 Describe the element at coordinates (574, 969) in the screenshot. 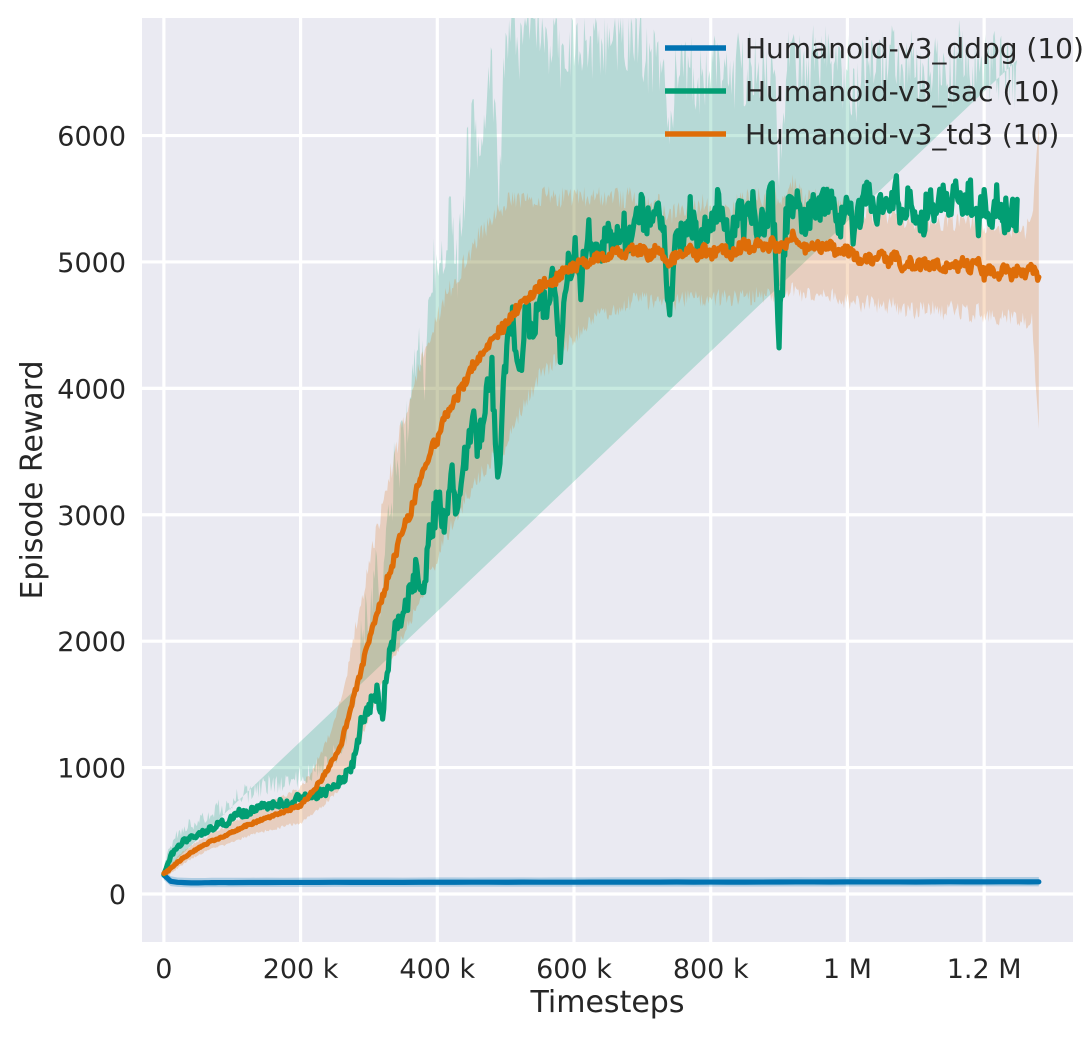

I see `x-tick-label: 600 k` at that location.